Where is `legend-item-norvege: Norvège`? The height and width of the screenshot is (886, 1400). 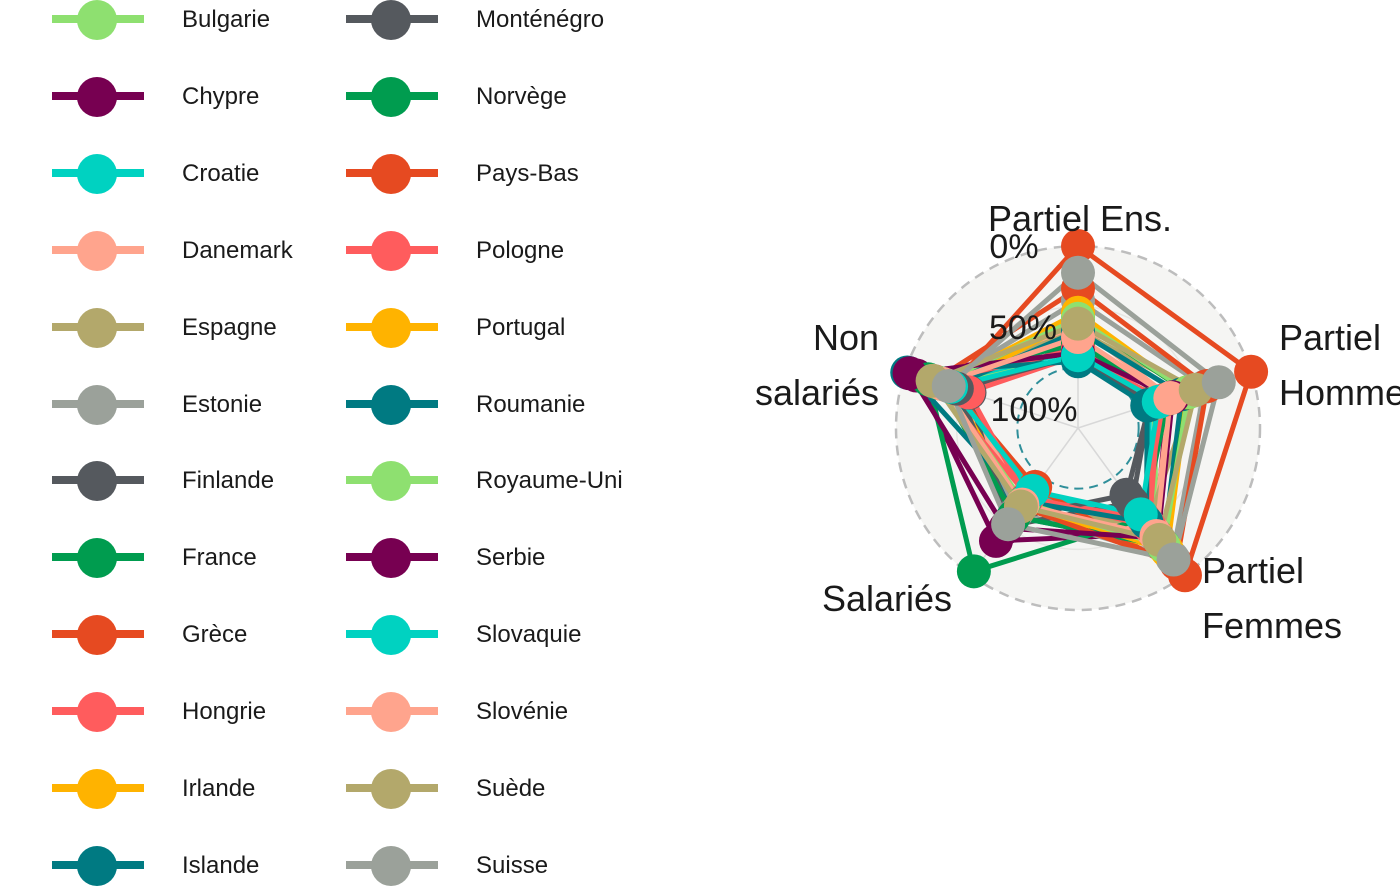 legend-item-norvege: Norvège is located at coordinates (439, 96).